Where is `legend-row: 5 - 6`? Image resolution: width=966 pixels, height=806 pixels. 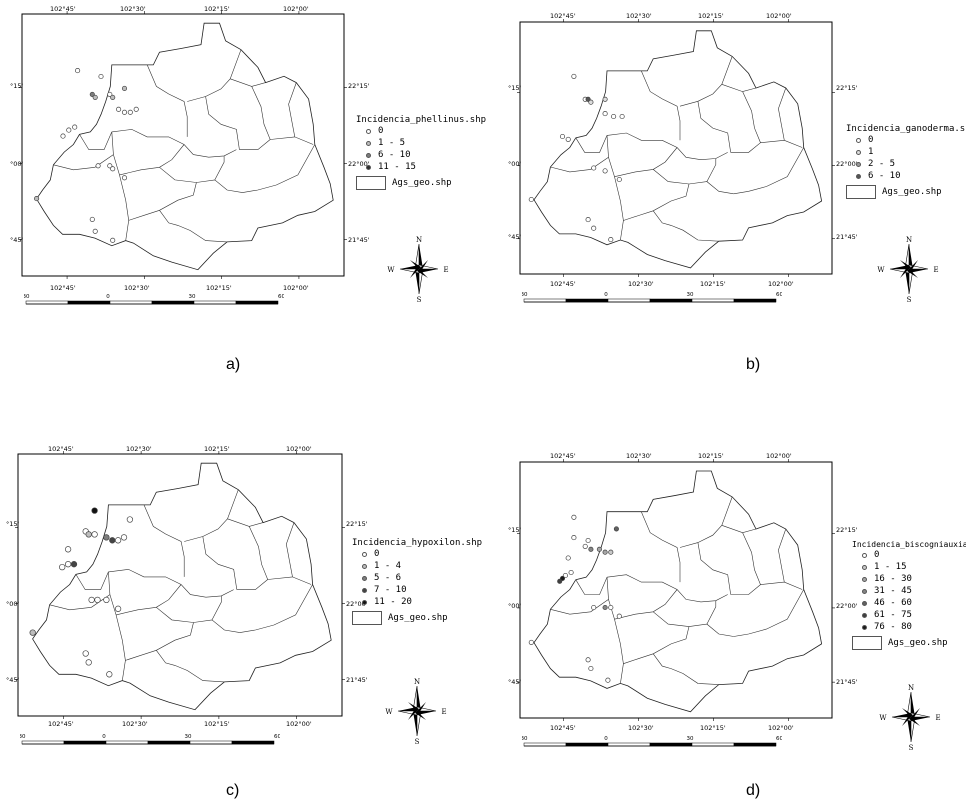 legend-row: 5 - 6 is located at coordinates (417, 578).